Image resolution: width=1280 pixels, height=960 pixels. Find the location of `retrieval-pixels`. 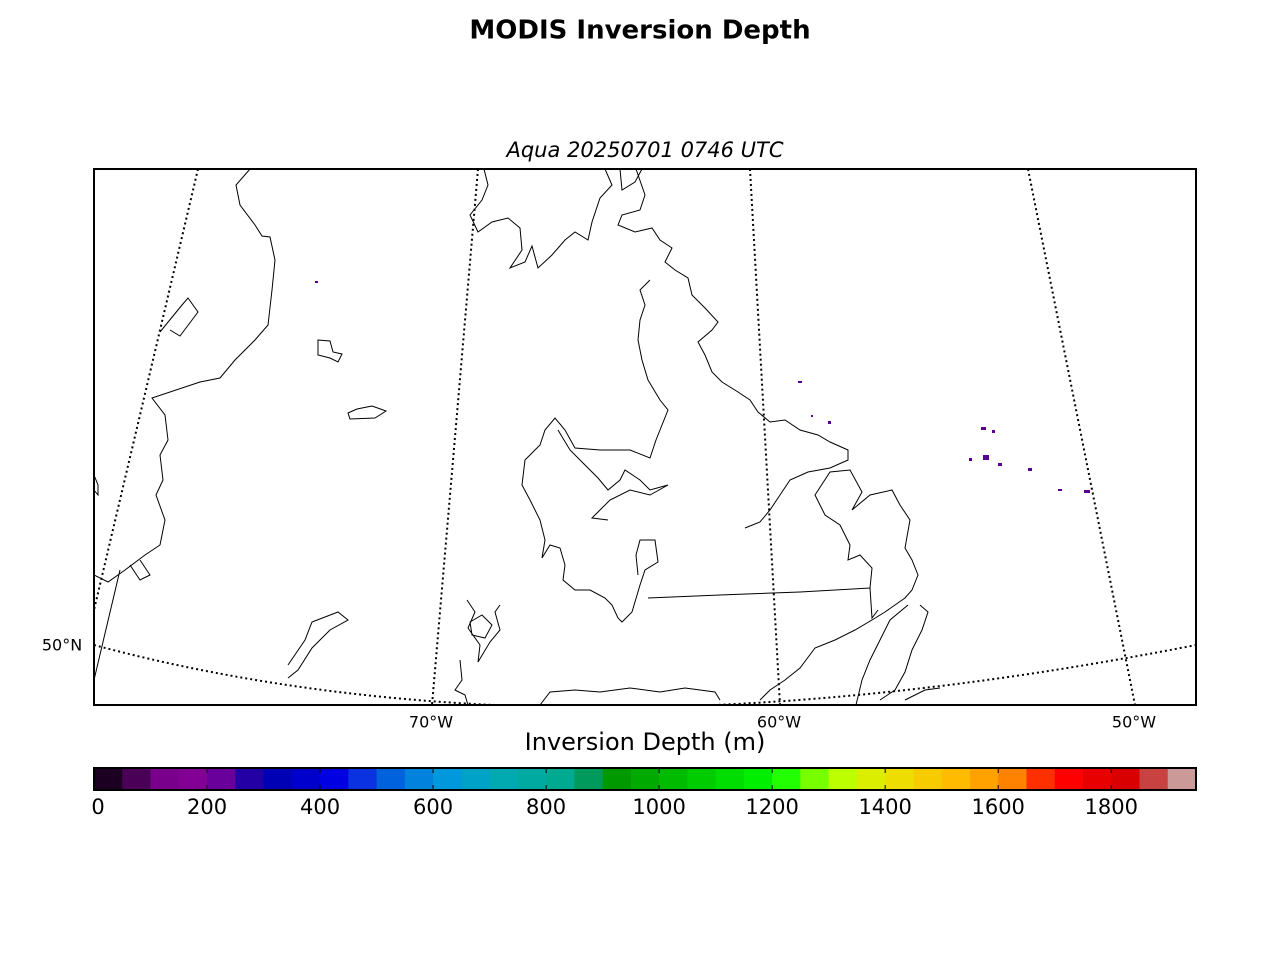

retrieval-pixels is located at coordinates (702, 387).